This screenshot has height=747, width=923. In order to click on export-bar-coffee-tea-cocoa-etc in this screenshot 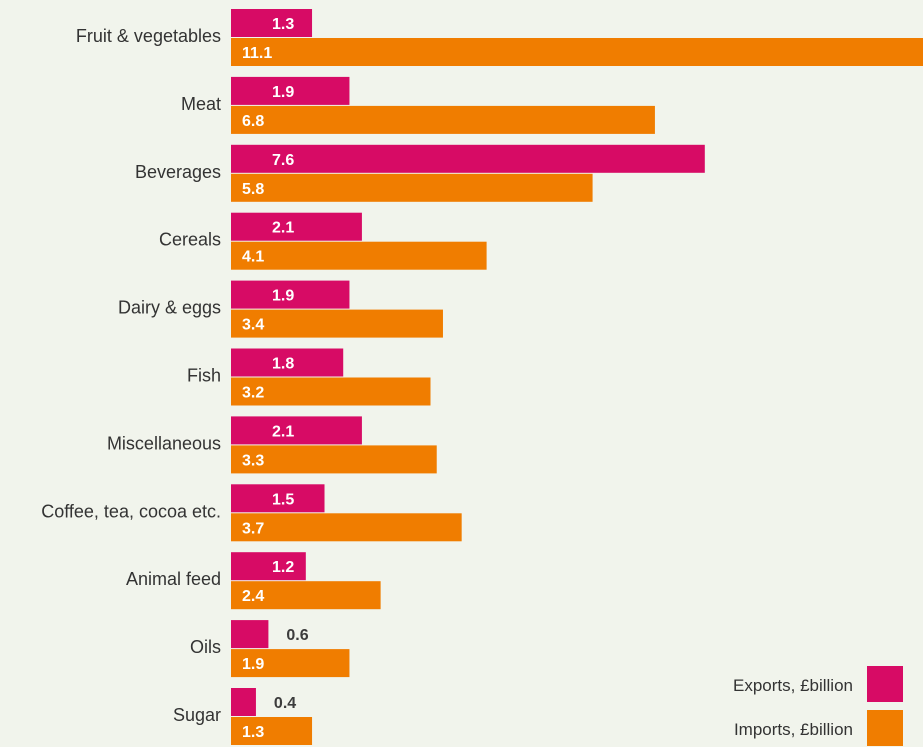, I will do `click(278, 498)`.